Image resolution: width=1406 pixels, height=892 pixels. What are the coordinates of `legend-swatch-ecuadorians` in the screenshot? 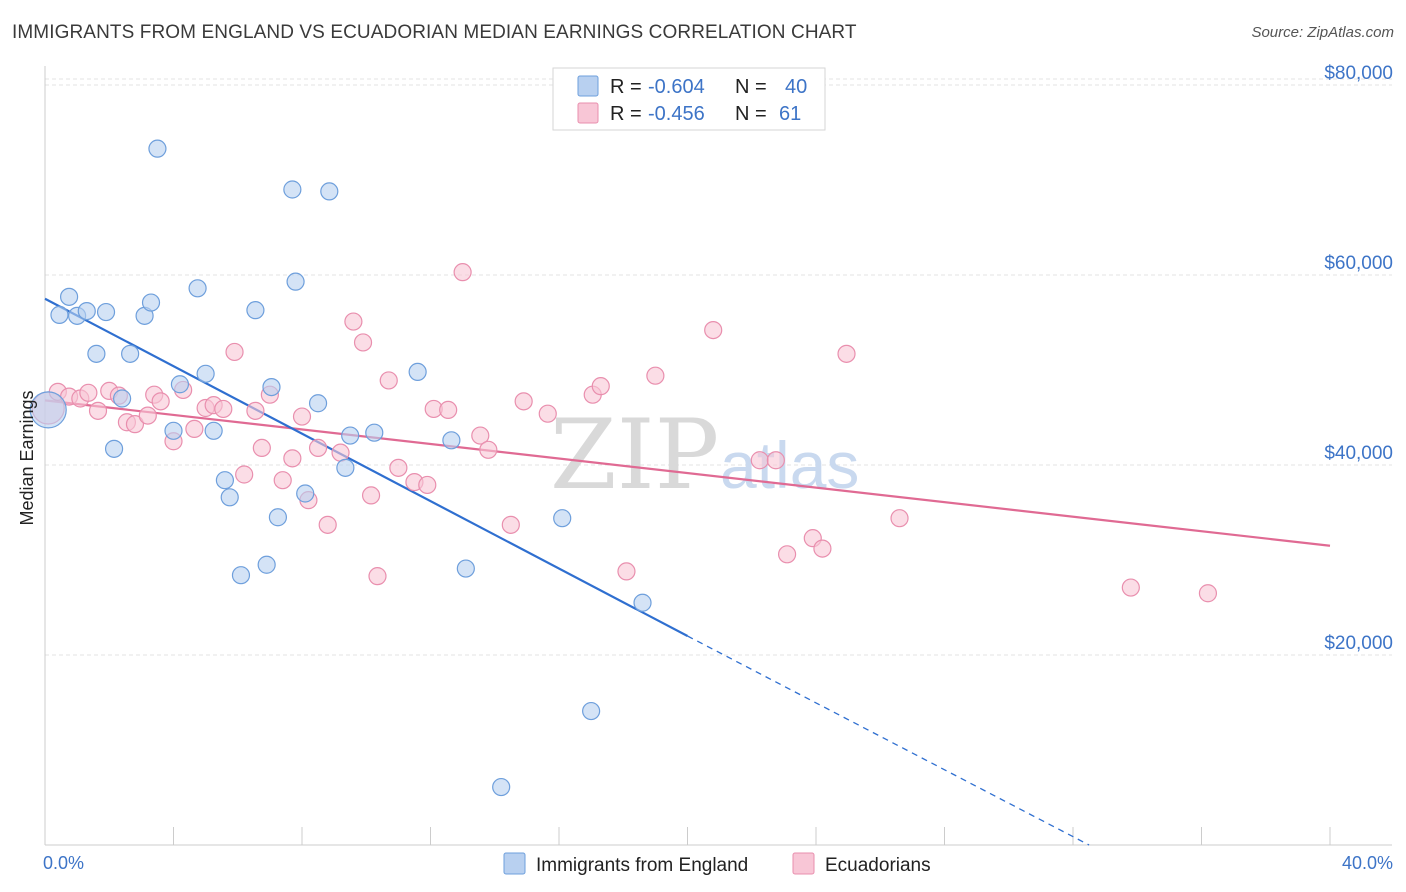 It's located at (588, 113).